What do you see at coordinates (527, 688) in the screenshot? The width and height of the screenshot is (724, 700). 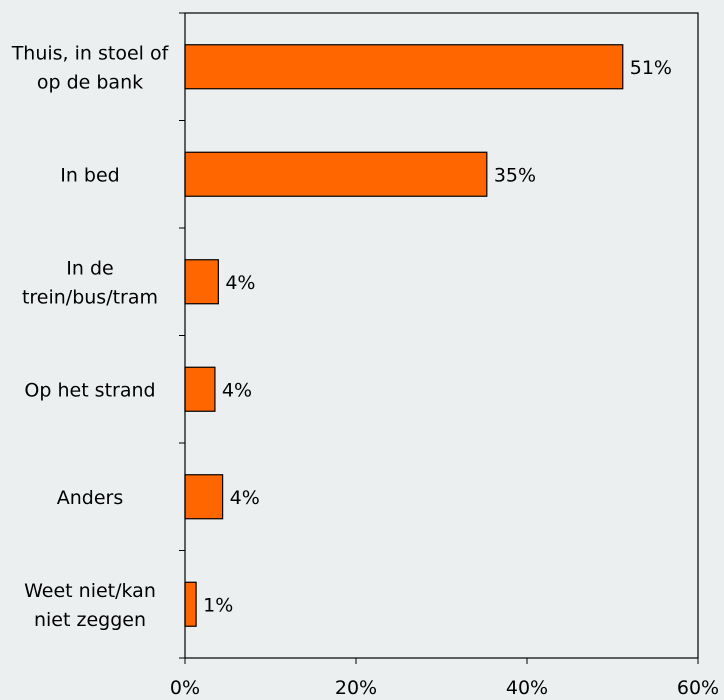 I see `x-tick-label: 40%` at bounding box center [527, 688].